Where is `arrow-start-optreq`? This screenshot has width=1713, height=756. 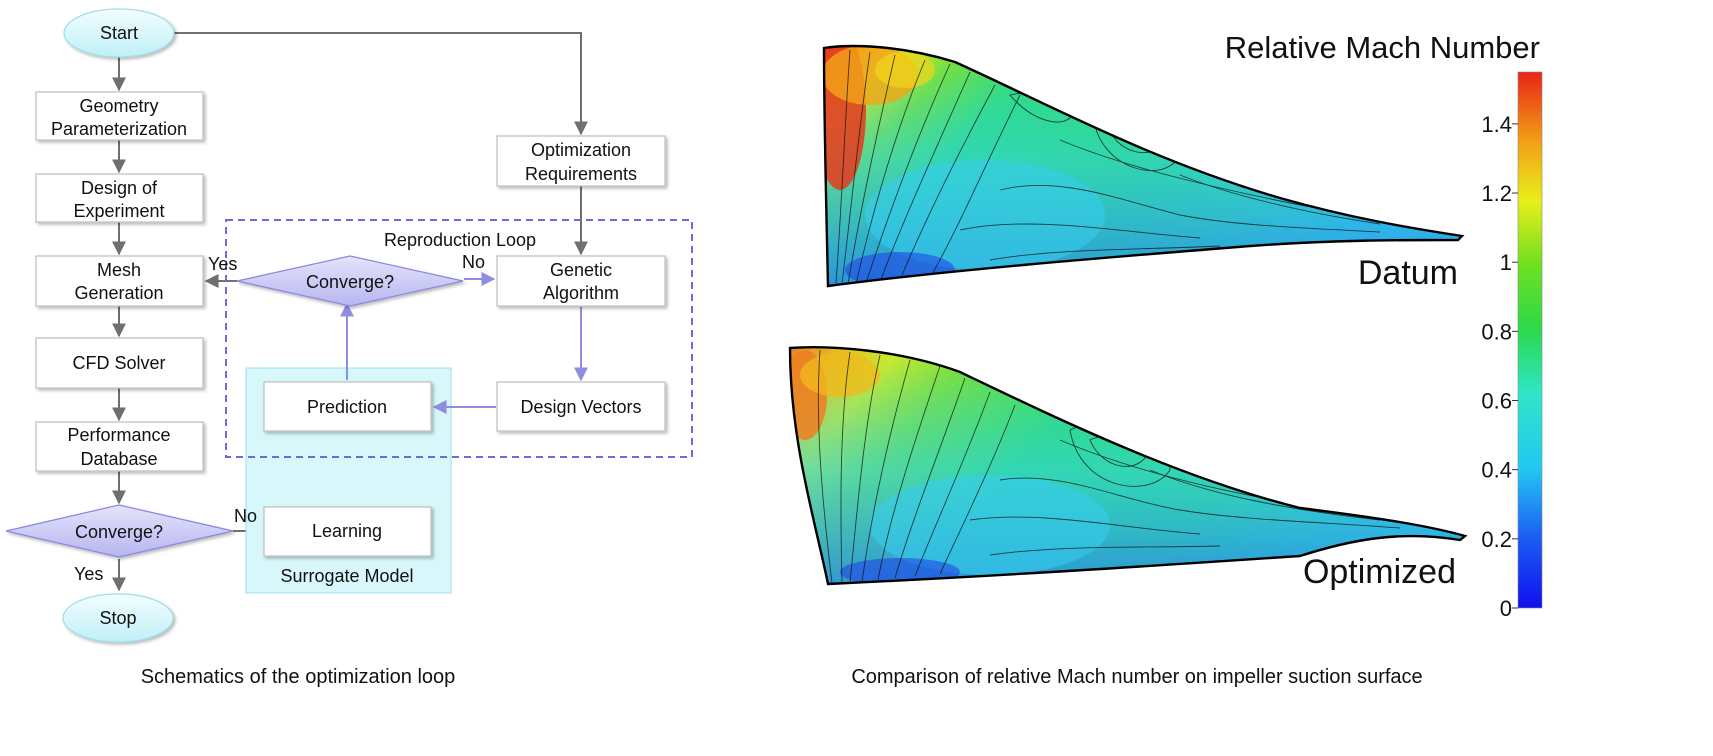 arrow-start-optreq is located at coordinates (381, 84).